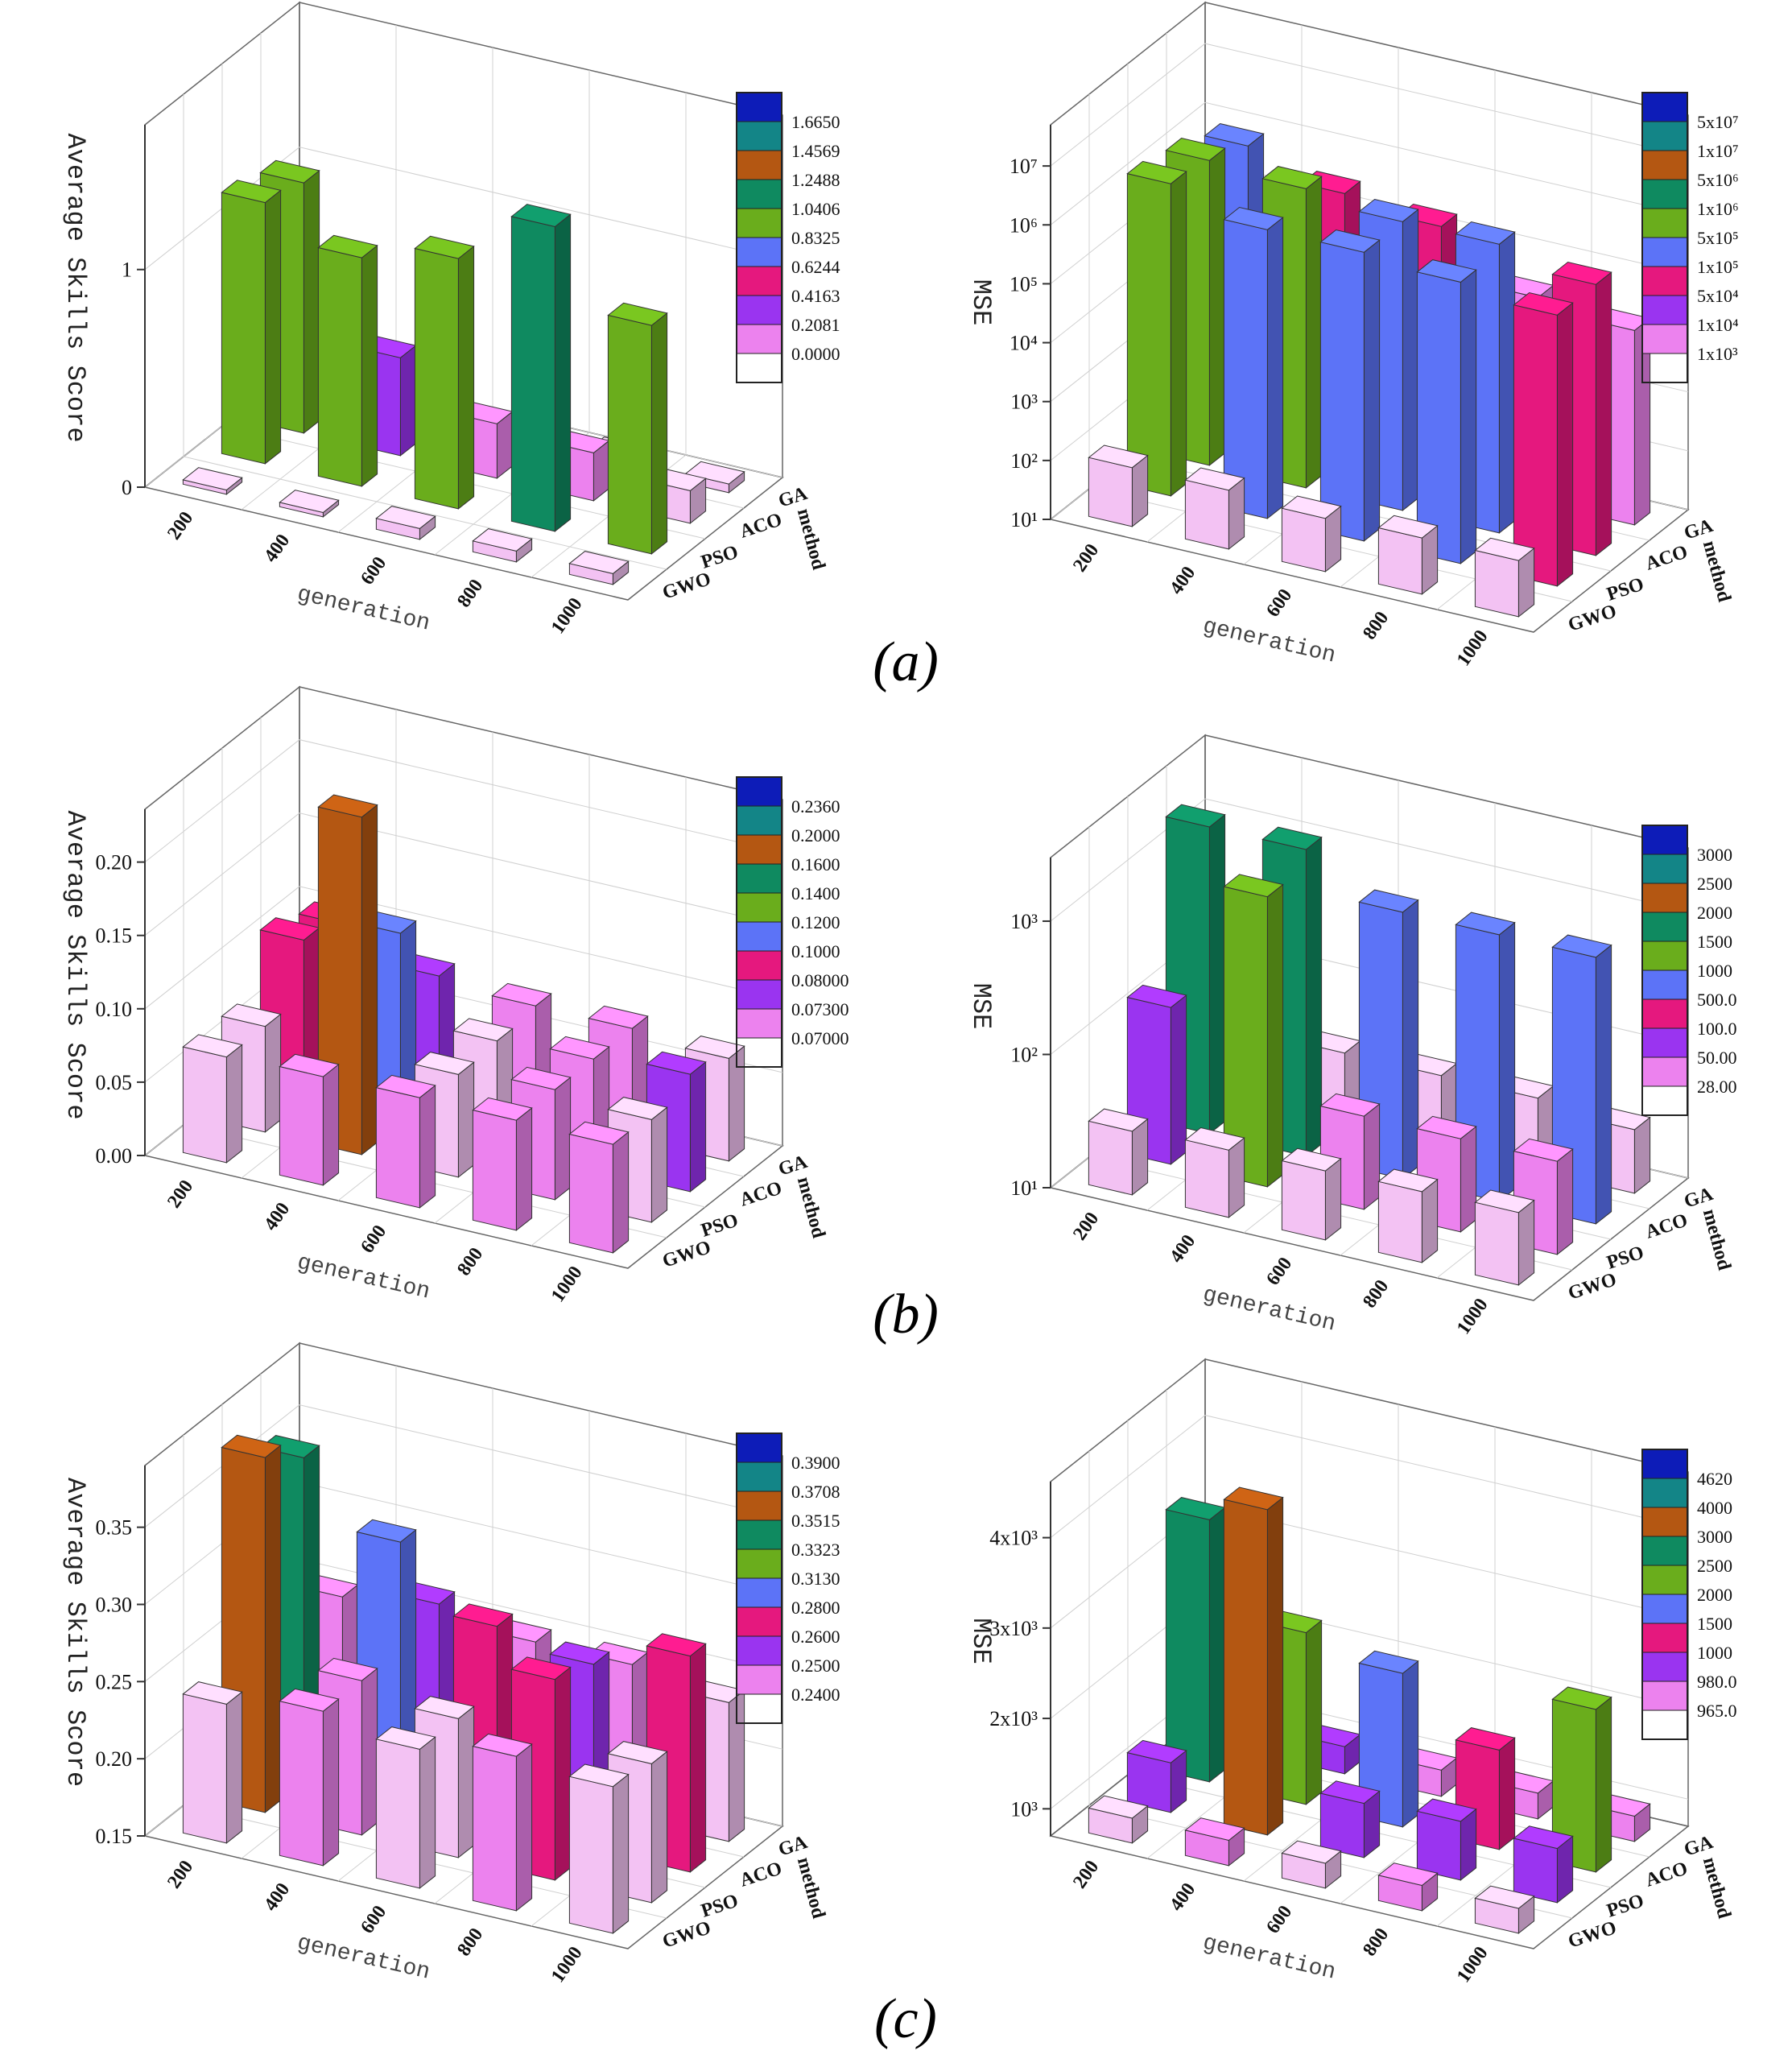 The height and width of the screenshot is (2063, 1792). I want to click on legend-label: 0.0000, so click(815, 354).